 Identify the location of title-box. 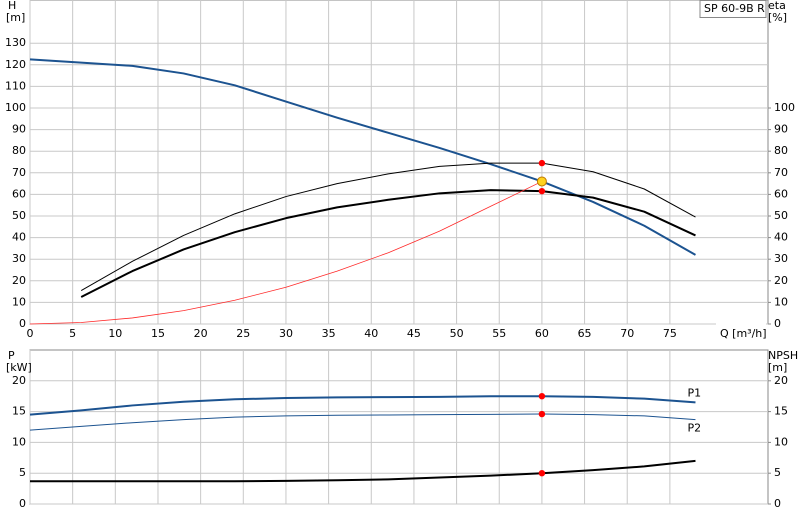
(733, 9).